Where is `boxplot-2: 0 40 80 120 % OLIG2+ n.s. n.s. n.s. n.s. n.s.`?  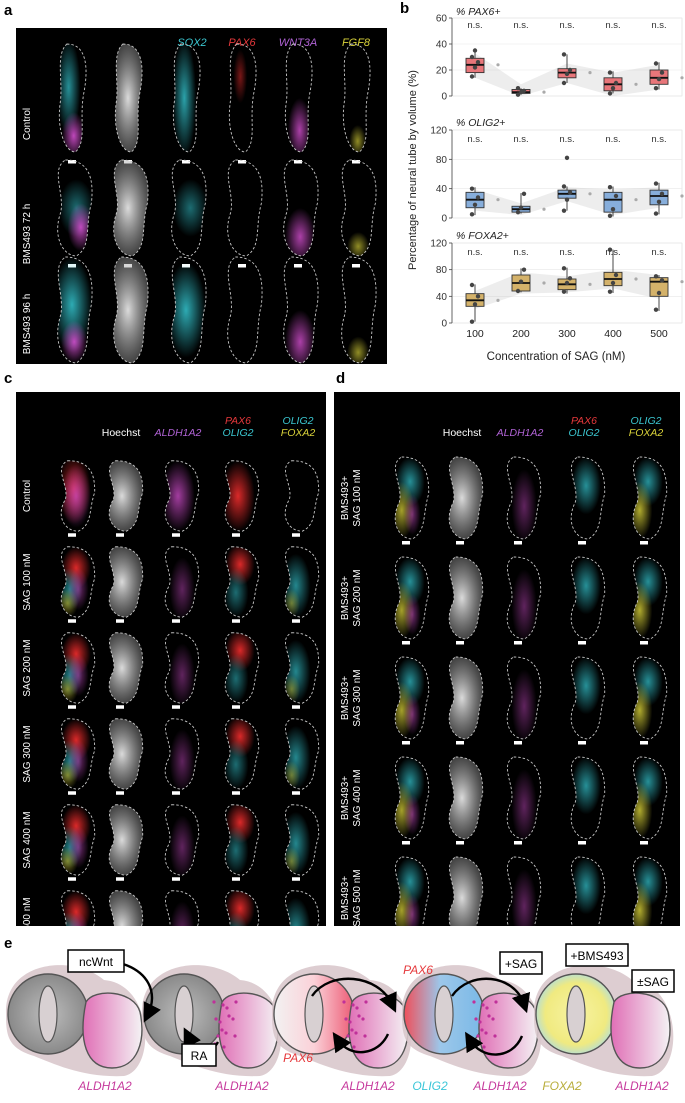
boxplot-2: 0 40 80 120 % OLIG2+ n.s. n.s. n.s. n.s. n.s. is located at coordinates (557, 171).